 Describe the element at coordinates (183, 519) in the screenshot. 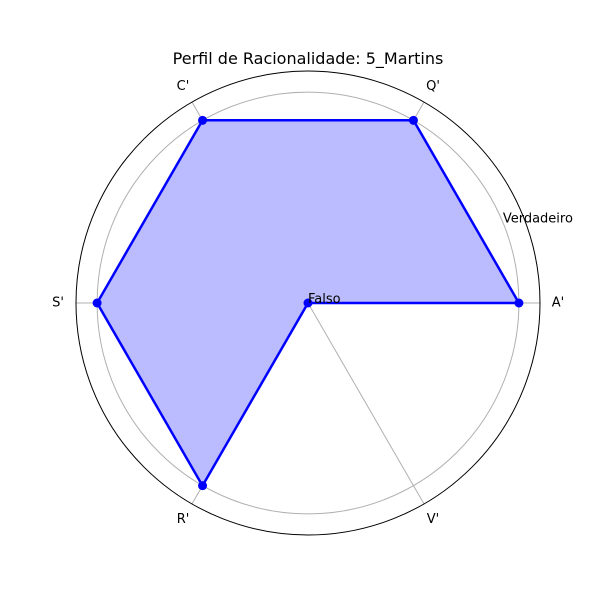

I see `category-label-4: R'` at that location.